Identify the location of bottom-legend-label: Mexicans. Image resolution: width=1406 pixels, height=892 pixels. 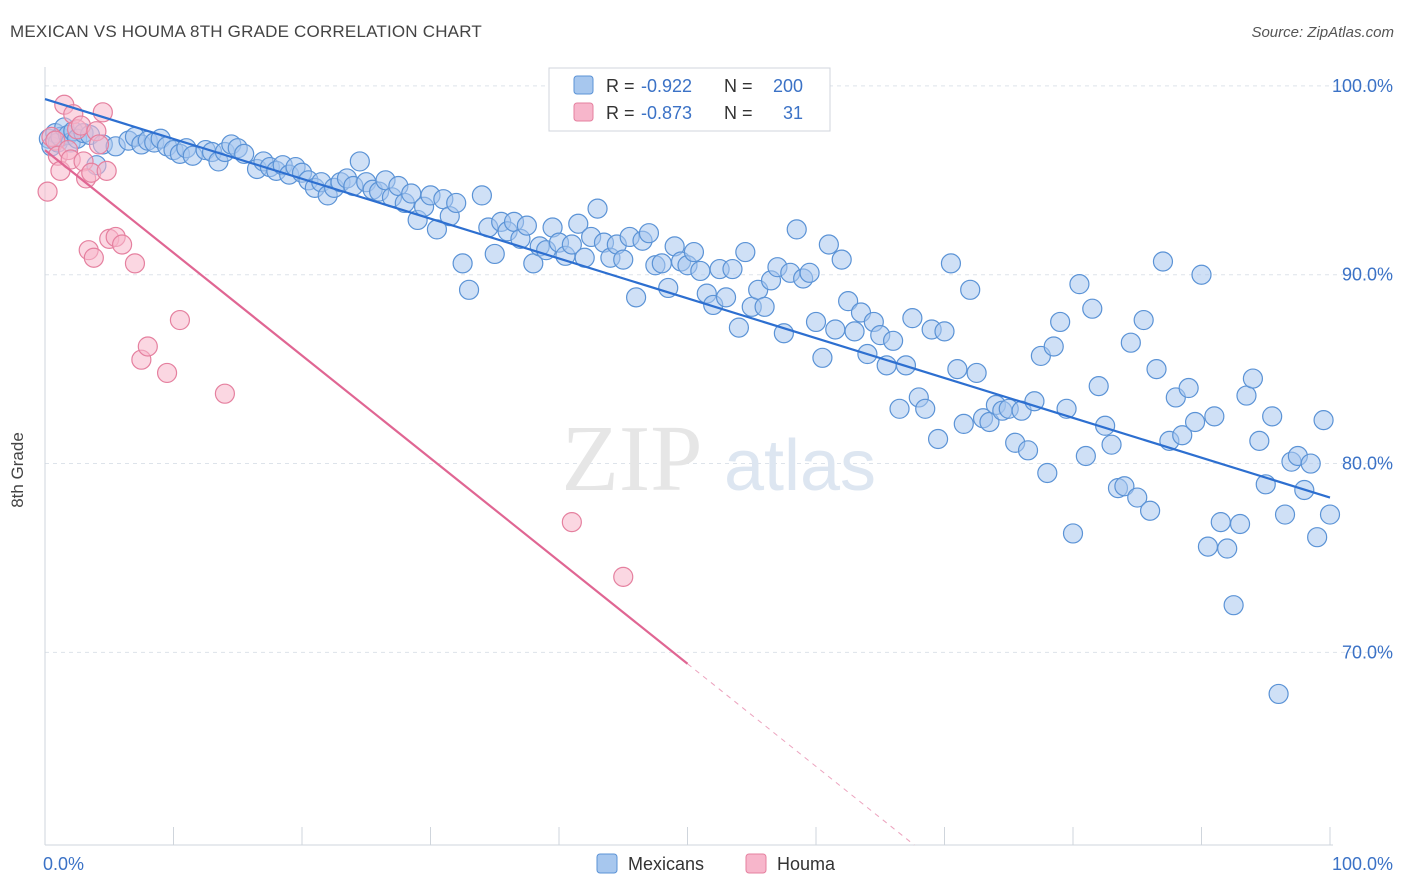
(666, 864).